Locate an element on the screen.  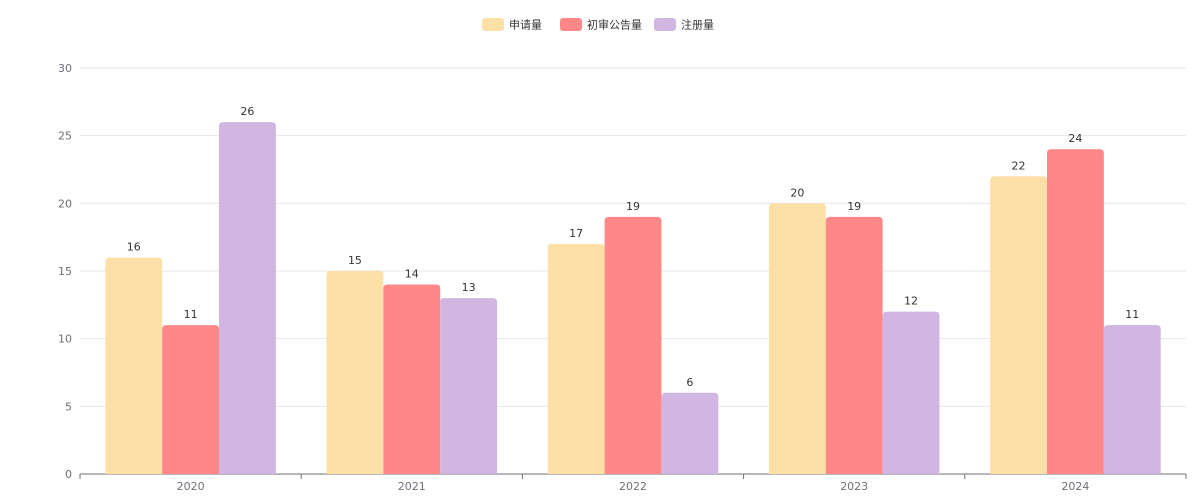
x-axis: 2020 2021 2022 2023 2024 is located at coordinates (633, 483).